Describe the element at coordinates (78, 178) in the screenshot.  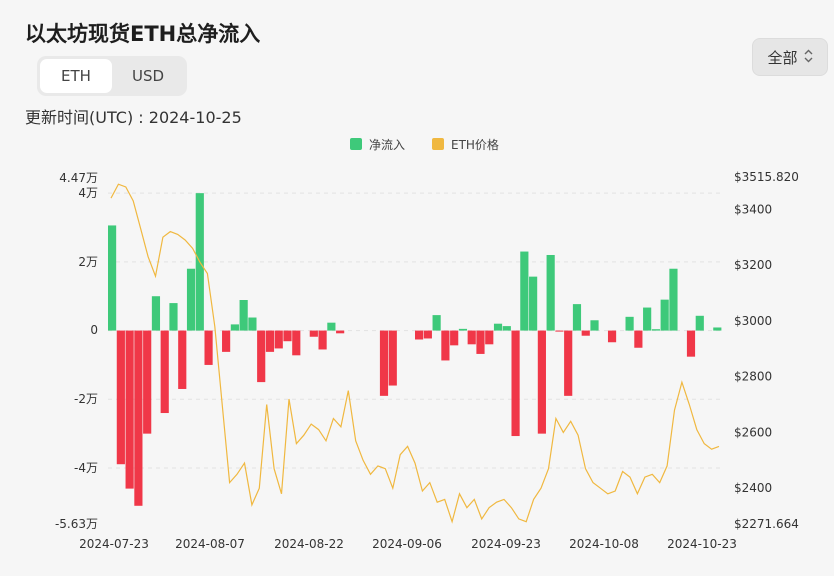
I see `left-axis-tick-label: 4.47万` at that location.